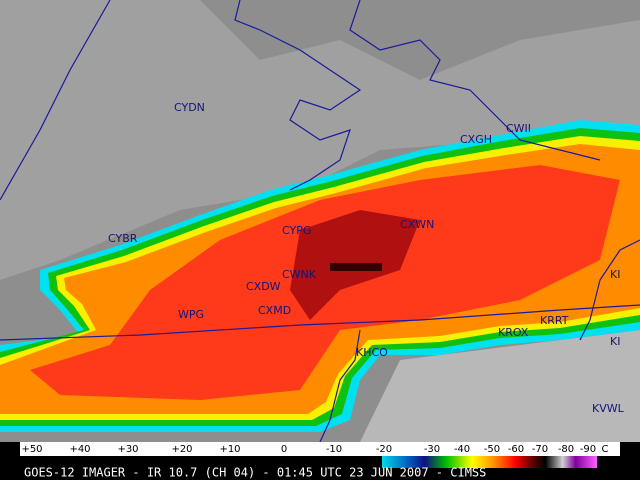 The image size is (640, 480). I want to click on station-label: CYPG, so click(296, 230).